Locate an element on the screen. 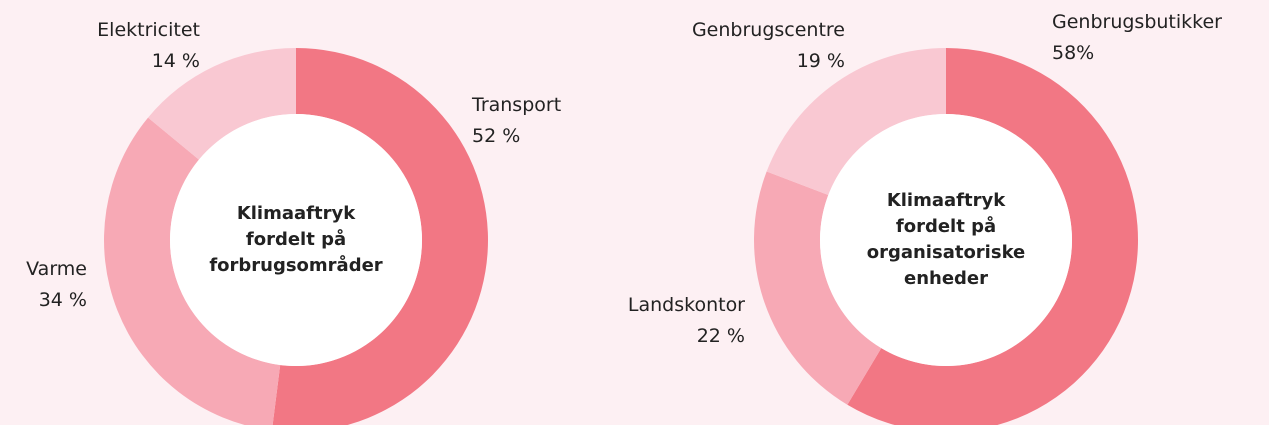  value-label: 34 % is located at coordinates (62, 300).